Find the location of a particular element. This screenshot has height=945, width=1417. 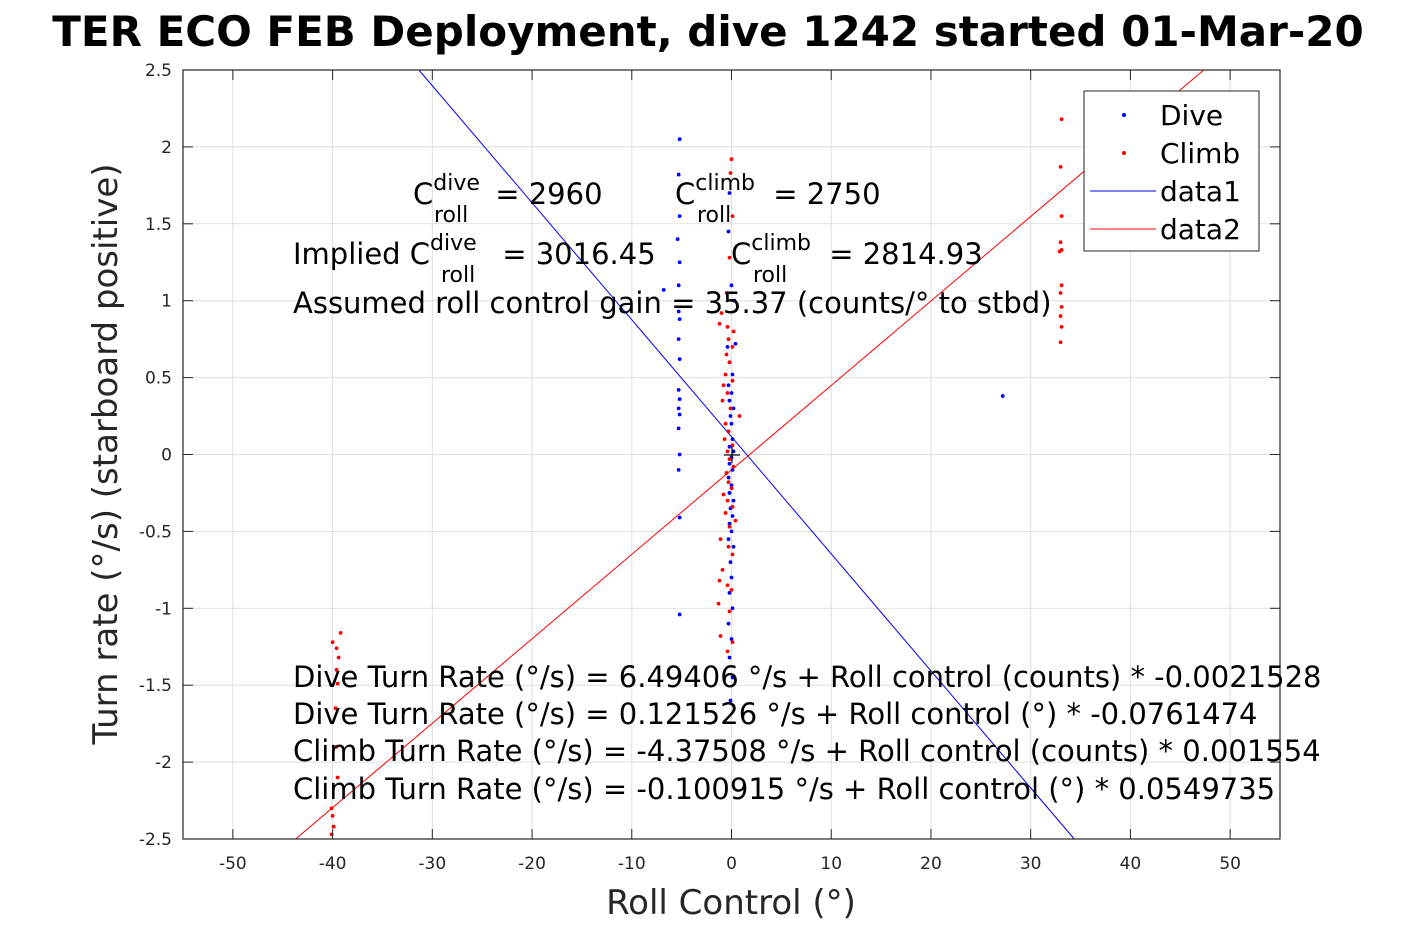

legend-label-data2: data2 is located at coordinates (1200, 229).